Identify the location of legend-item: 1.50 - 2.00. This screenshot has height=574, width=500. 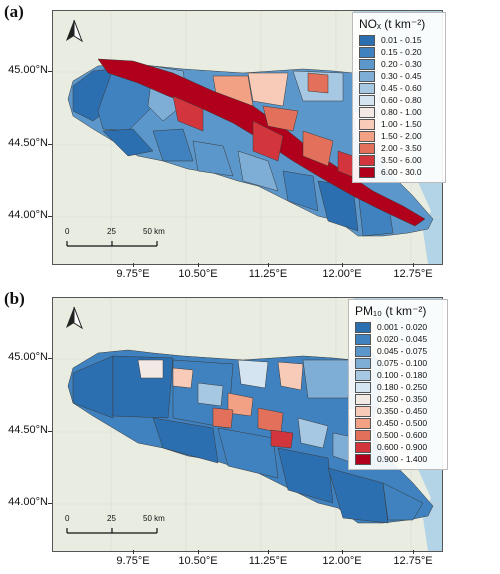
(399, 136).